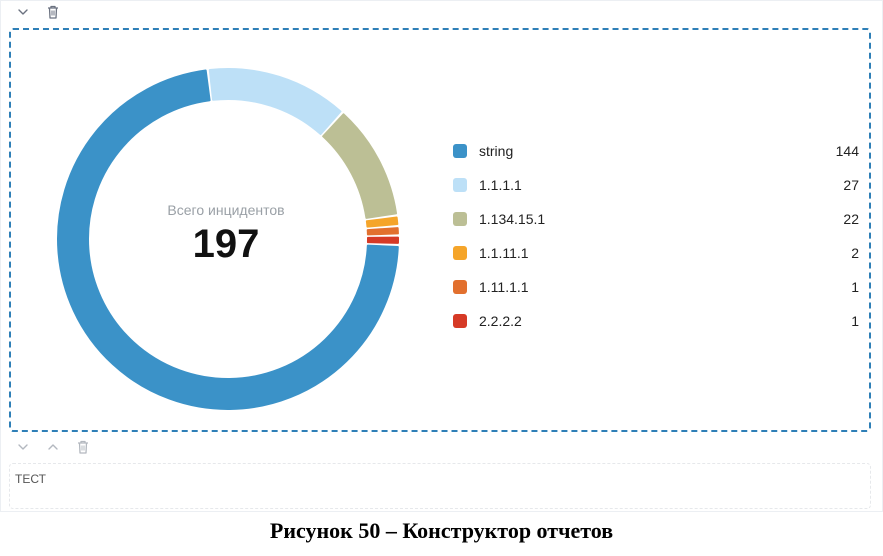 The width and height of the screenshot is (883, 556). I want to click on legend-item: 1.1.1.1 27, so click(656, 185).